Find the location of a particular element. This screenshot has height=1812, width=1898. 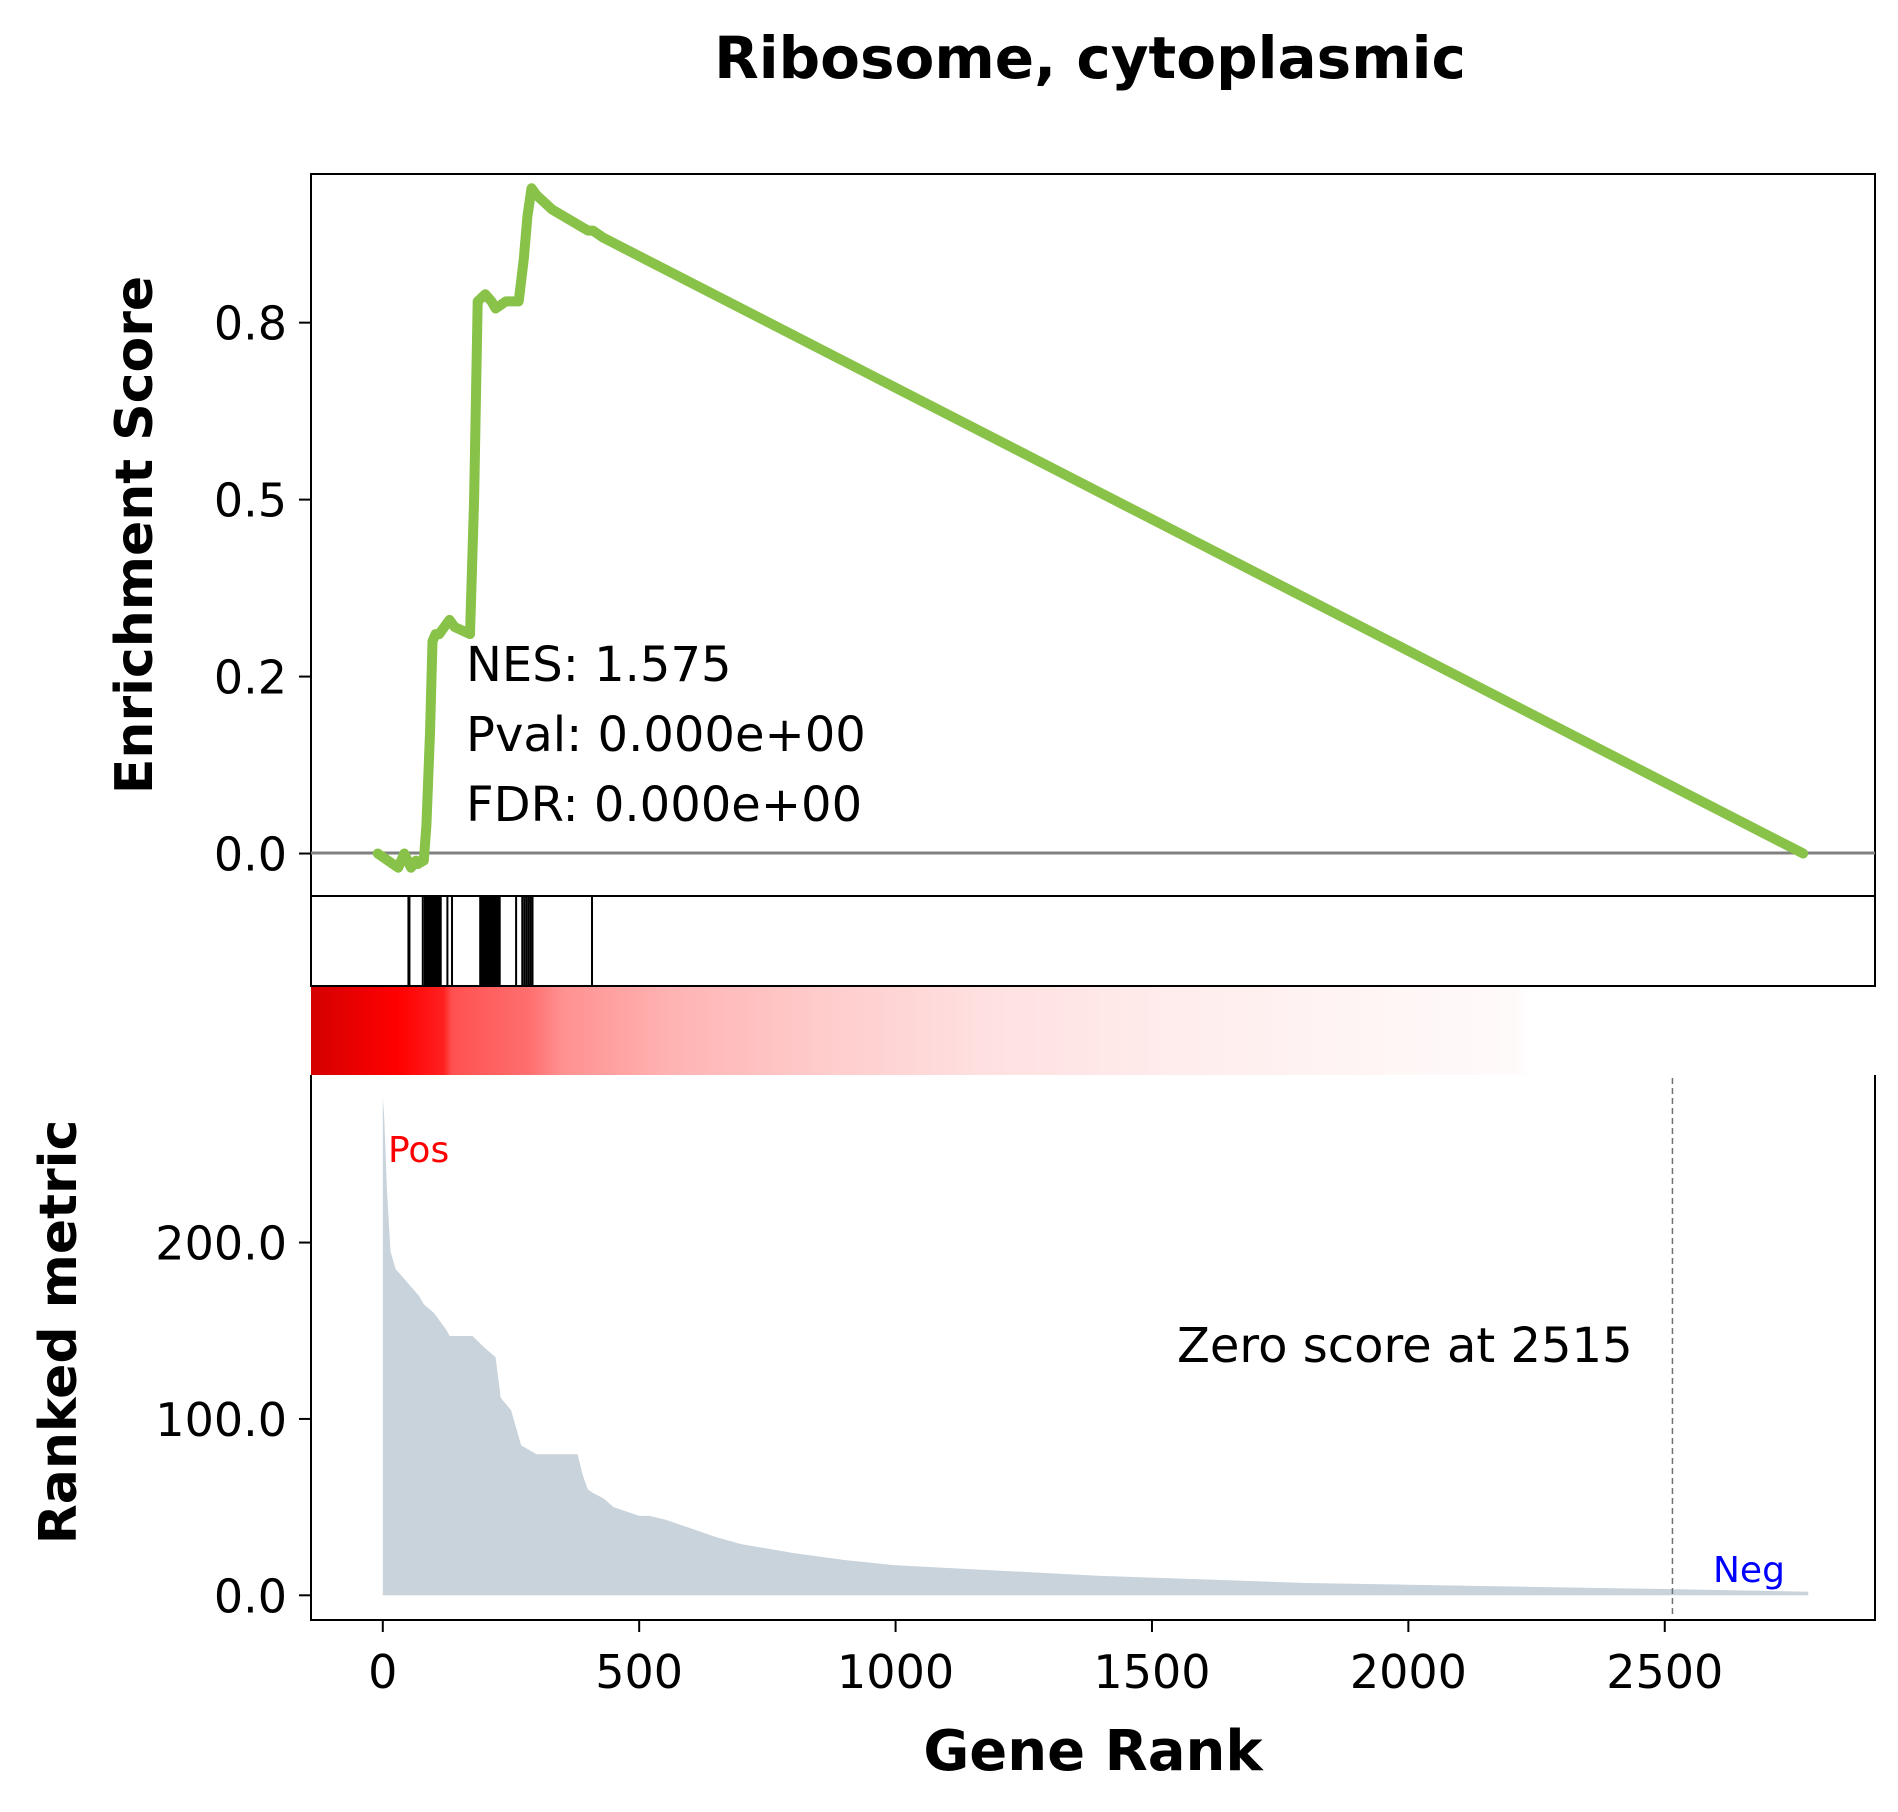

hits-panel is located at coordinates (1093, 941).